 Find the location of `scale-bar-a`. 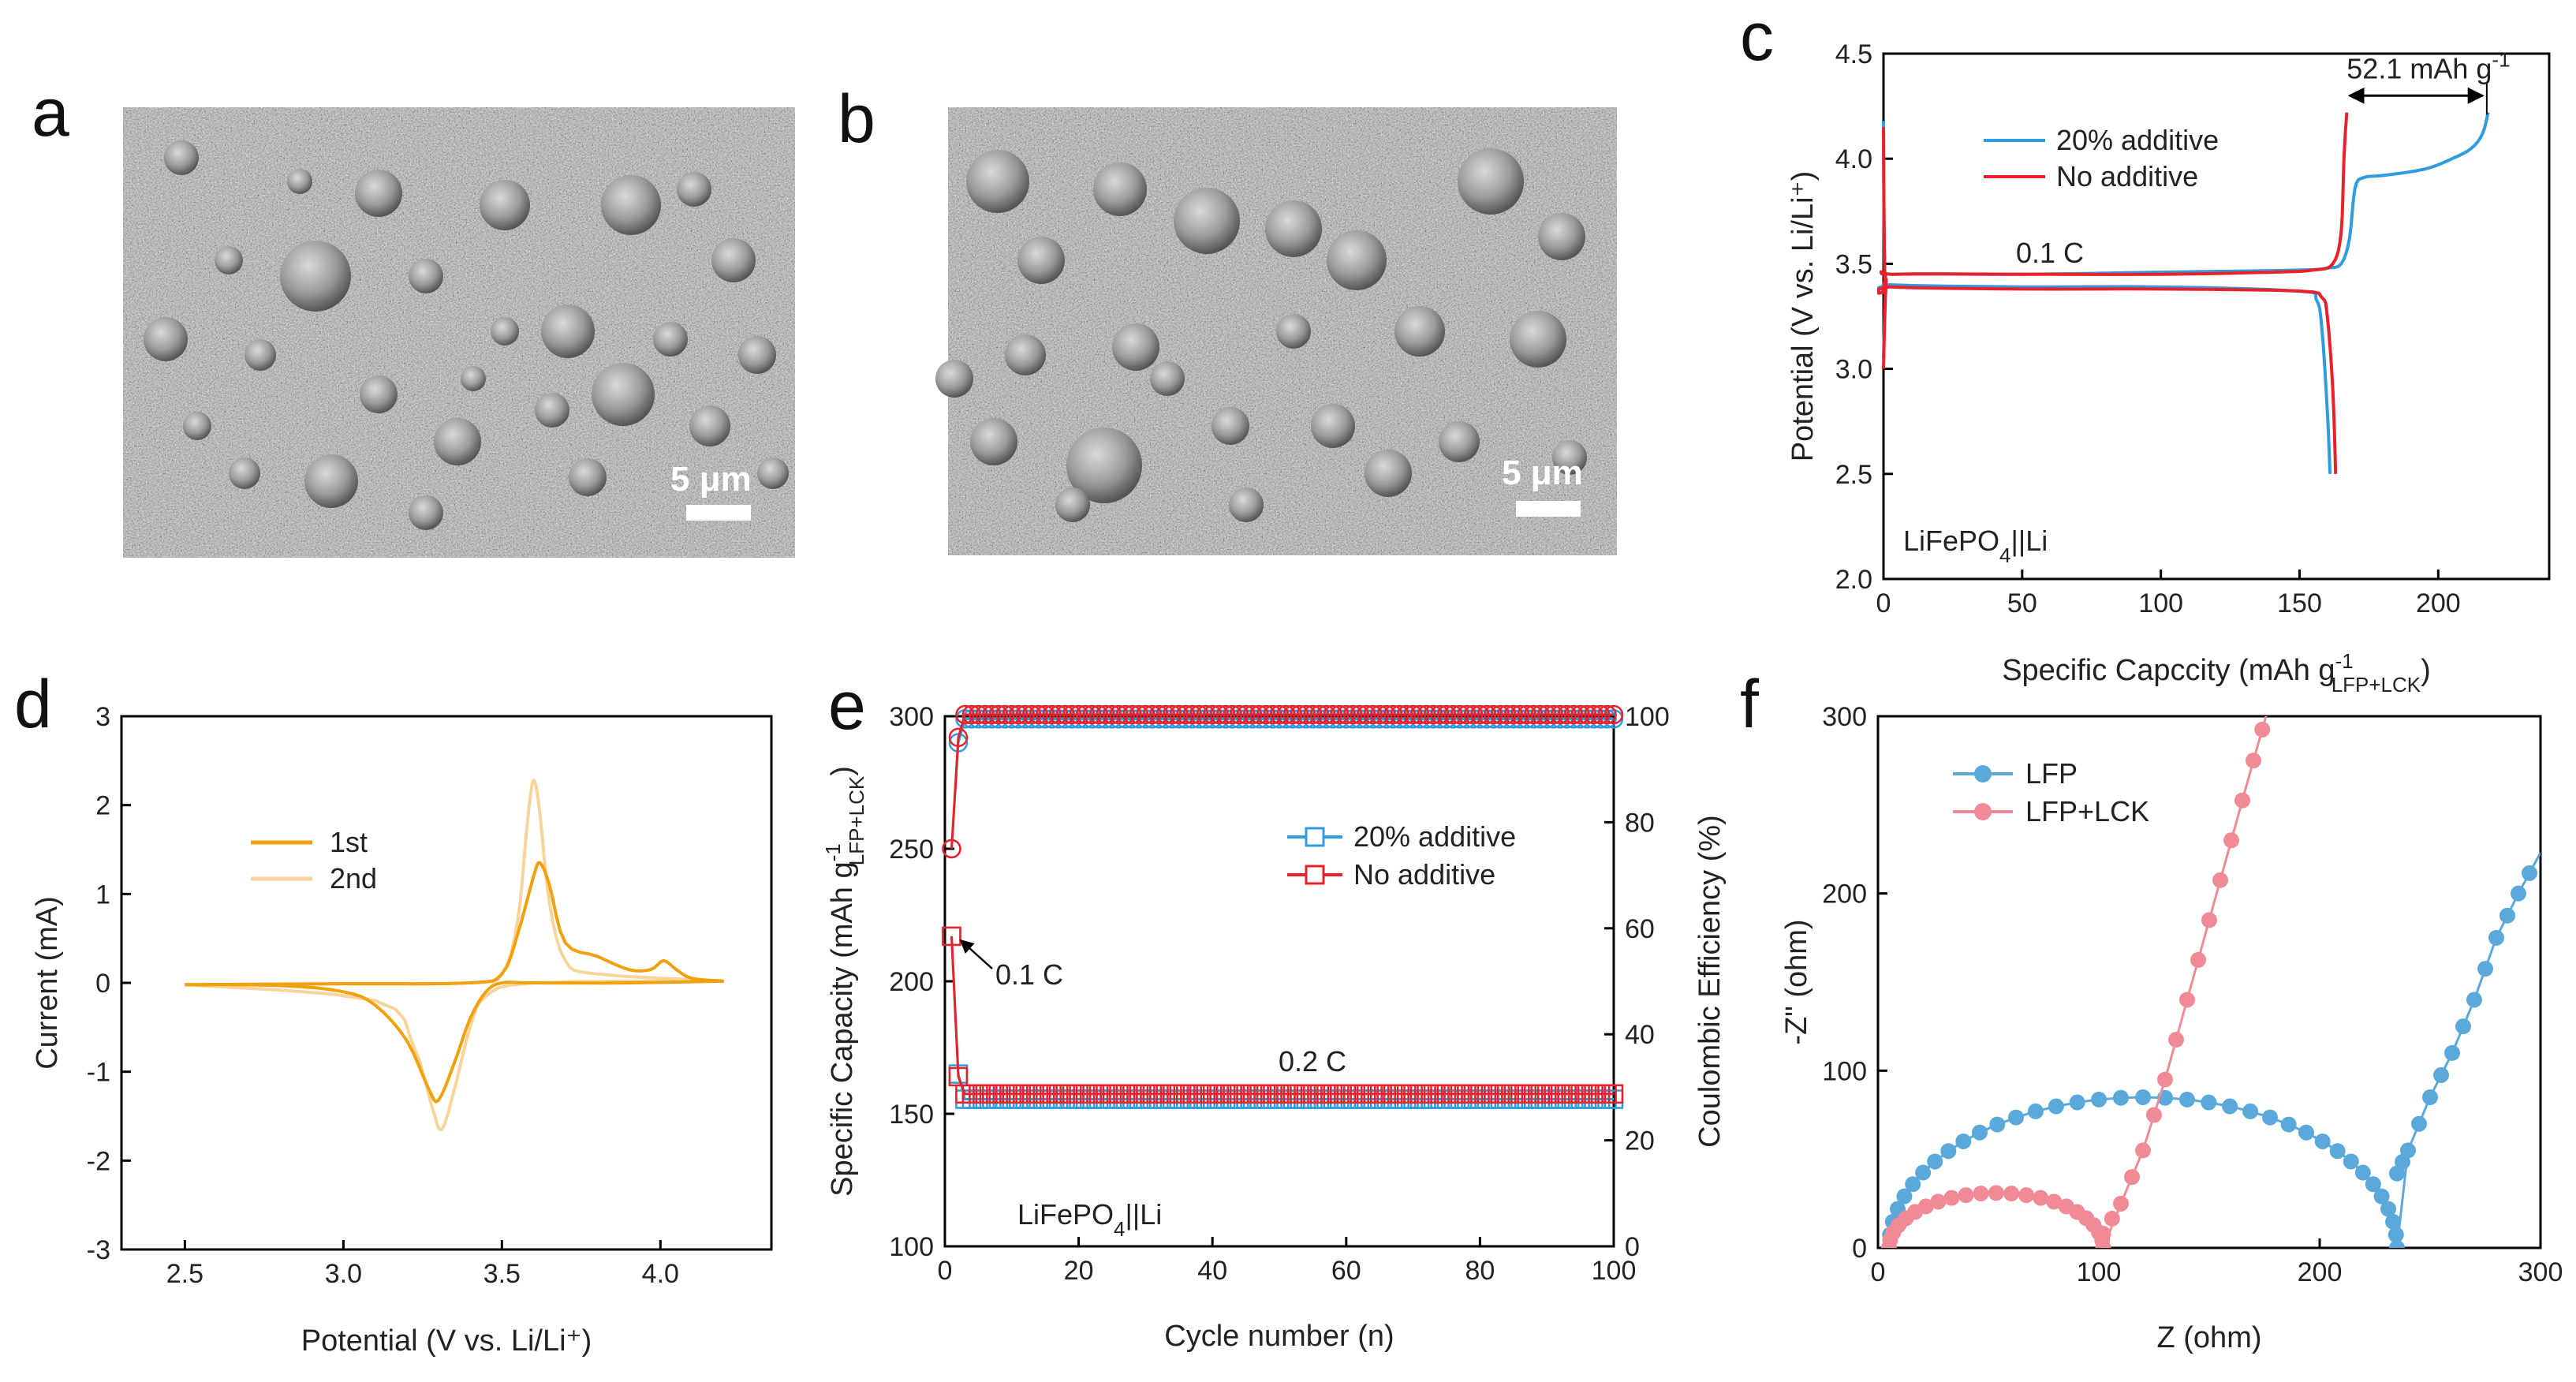

scale-bar-a is located at coordinates (718, 513).